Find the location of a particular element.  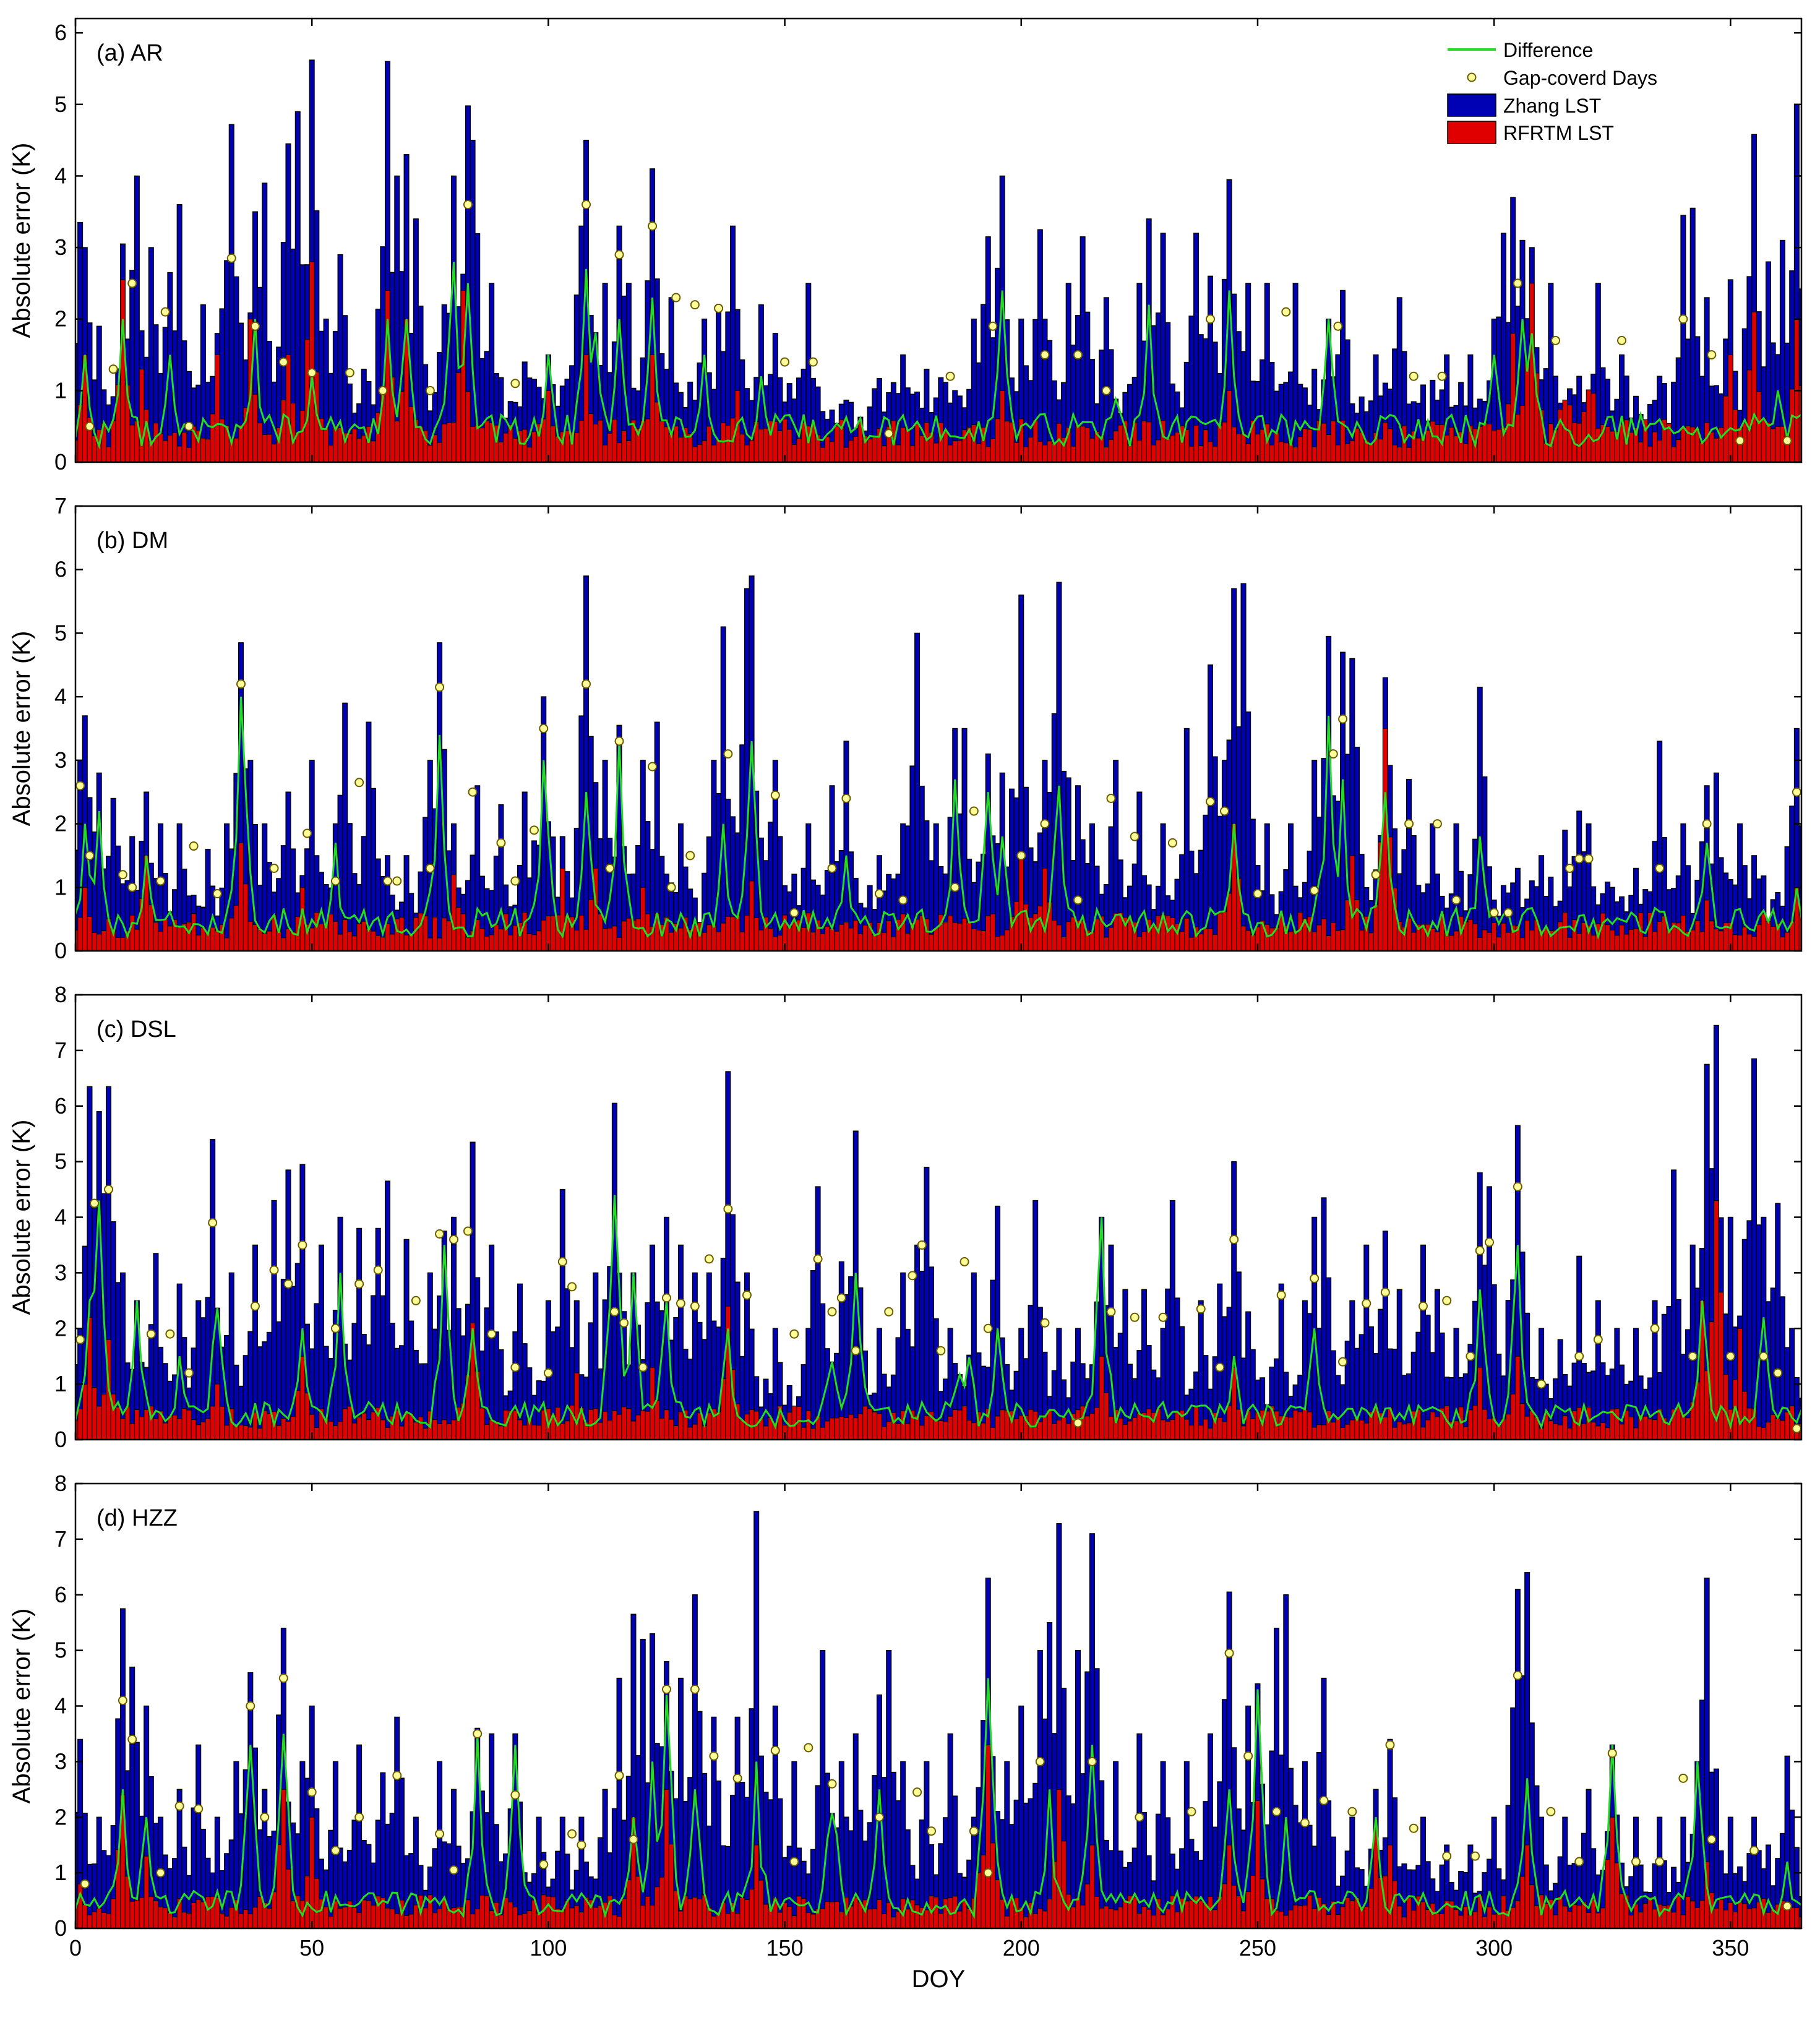

x-tick-label: 100 is located at coordinates (548, 1948).